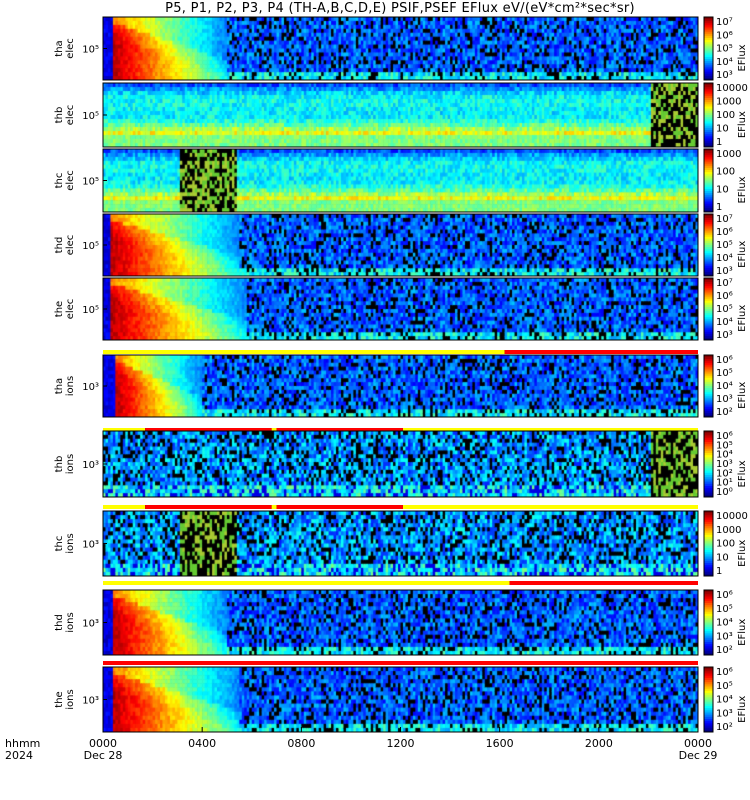  What do you see at coordinates (724, 672) in the screenshot?
I see `colorbar-tick-label: 10⁶` at bounding box center [724, 672].